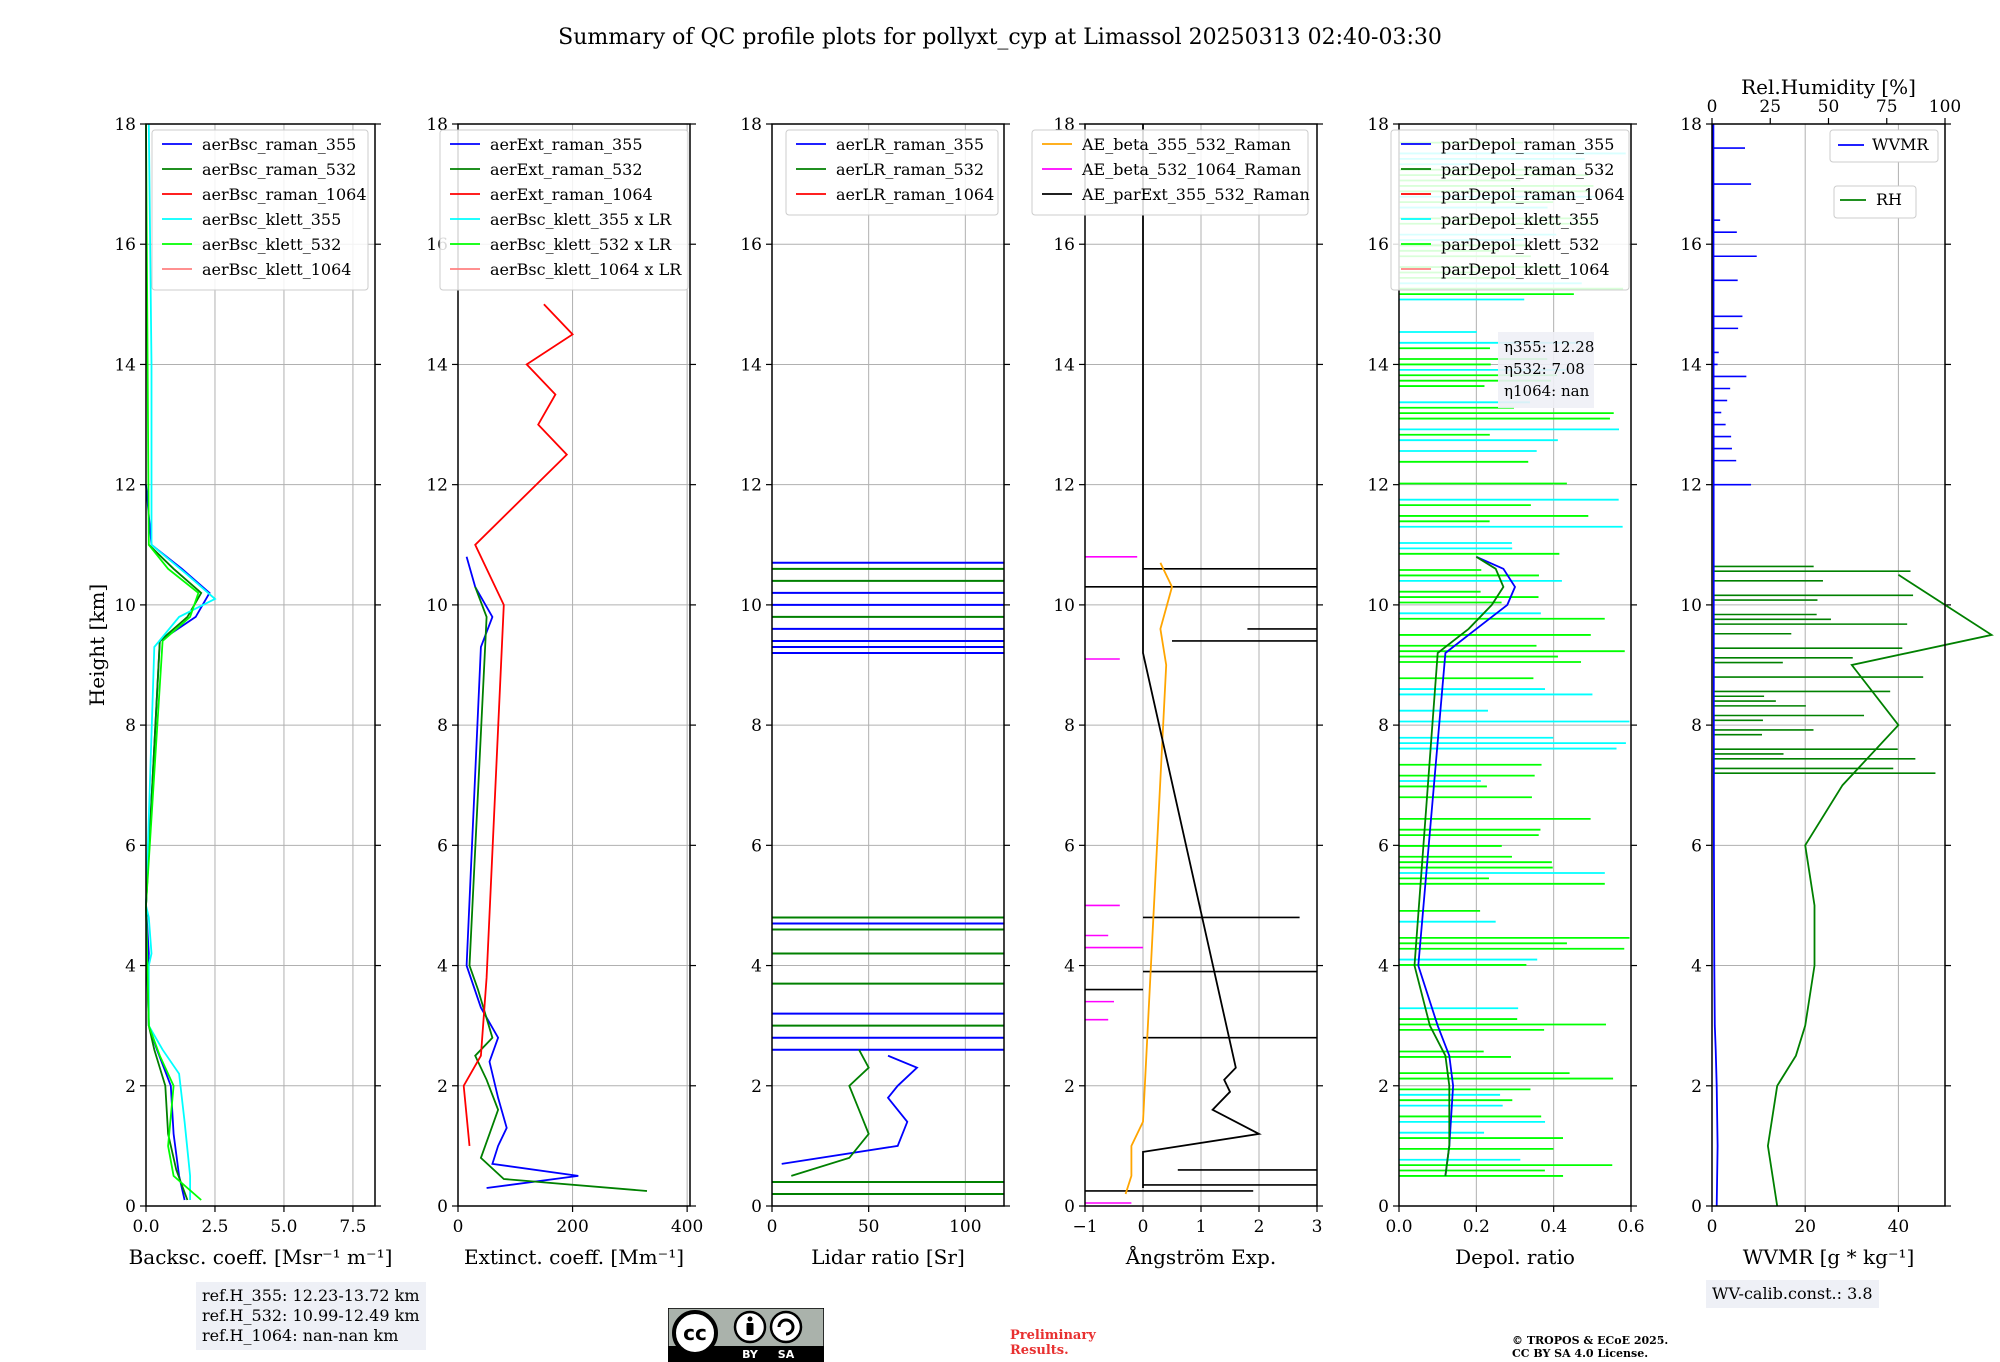  Describe the element at coordinates (1053, 1335) in the screenshot. I see `preliminary-line-1: Preliminary` at that location.